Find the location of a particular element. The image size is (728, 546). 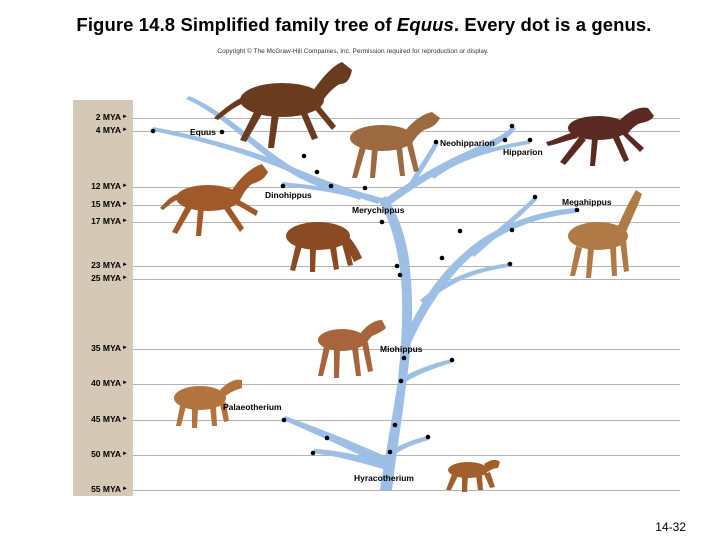

time-tick: 25 MYA ► is located at coordinates (100, 282).